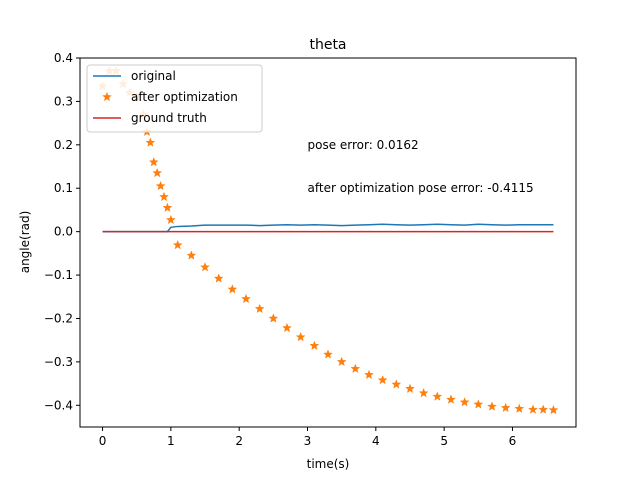 This screenshot has width=640, height=480. What do you see at coordinates (513, 441) in the screenshot?
I see `x-tick-label: 6` at bounding box center [513, 441].